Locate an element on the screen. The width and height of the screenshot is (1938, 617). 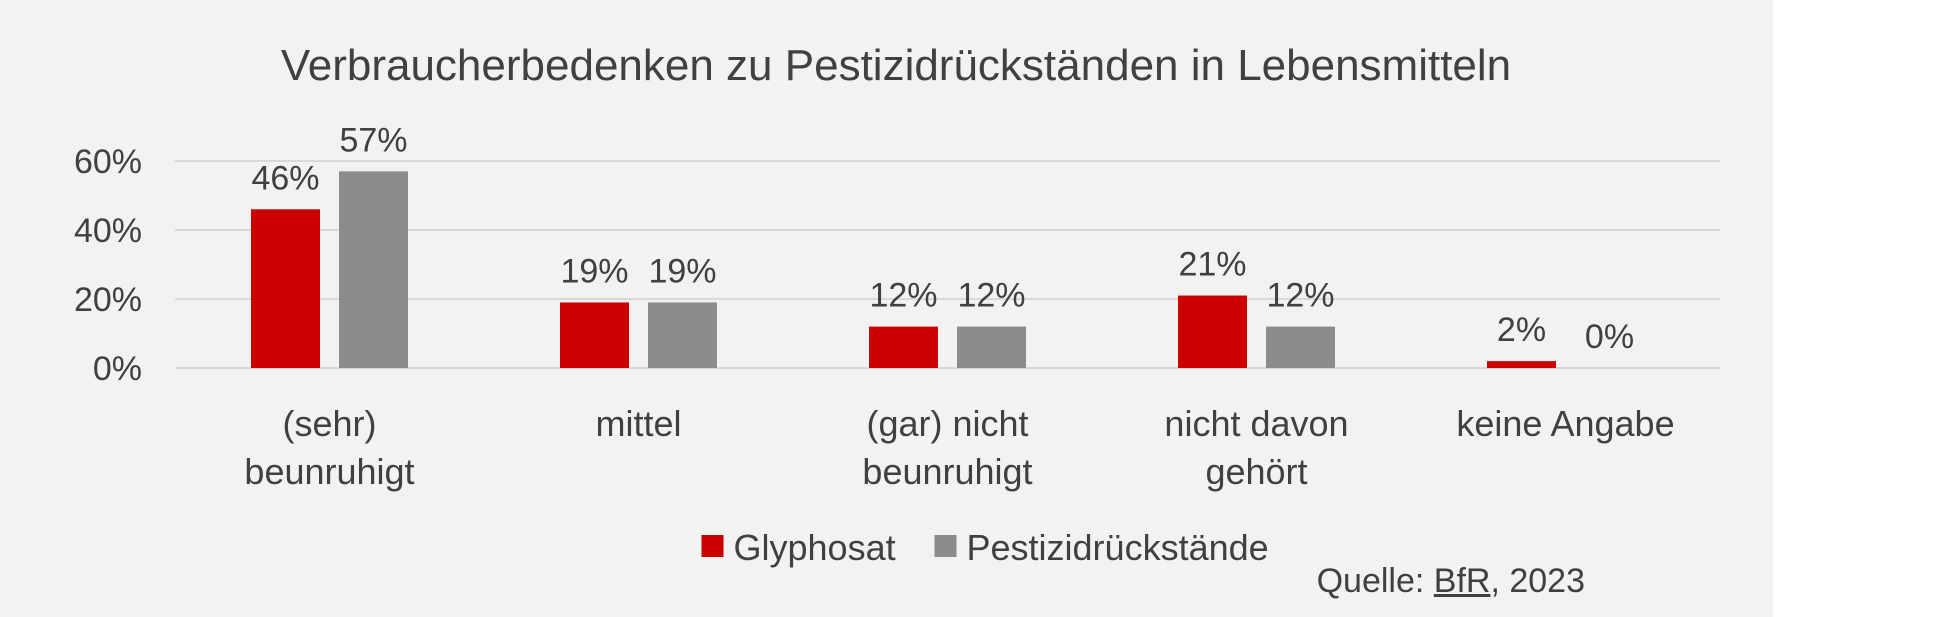
legend-label: Pestizidrückstände is located at coordinates (1118, 547).